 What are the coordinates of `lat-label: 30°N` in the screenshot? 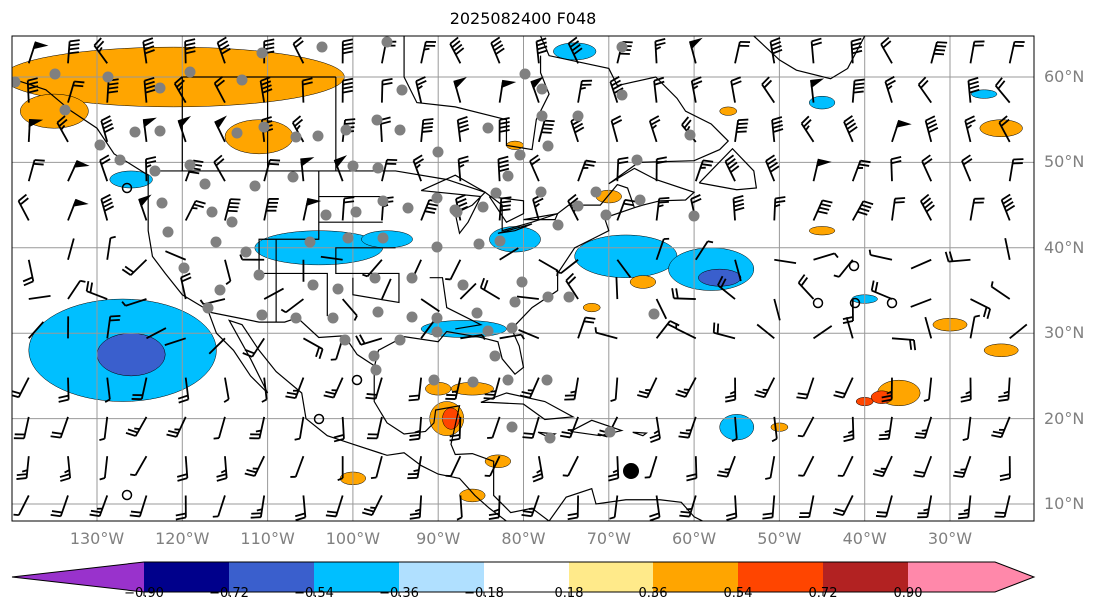 It's located at (1064, 333).